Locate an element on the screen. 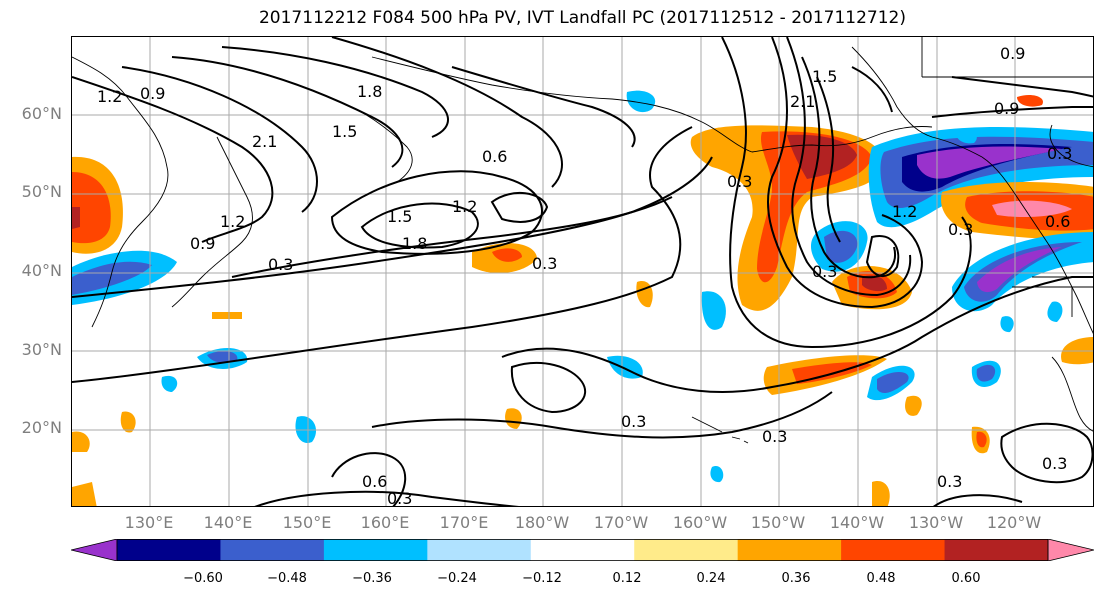 This screenshot has height=601, width=1105. colorbar-tick-label: −0.60 is located at coordinates (203, 578).